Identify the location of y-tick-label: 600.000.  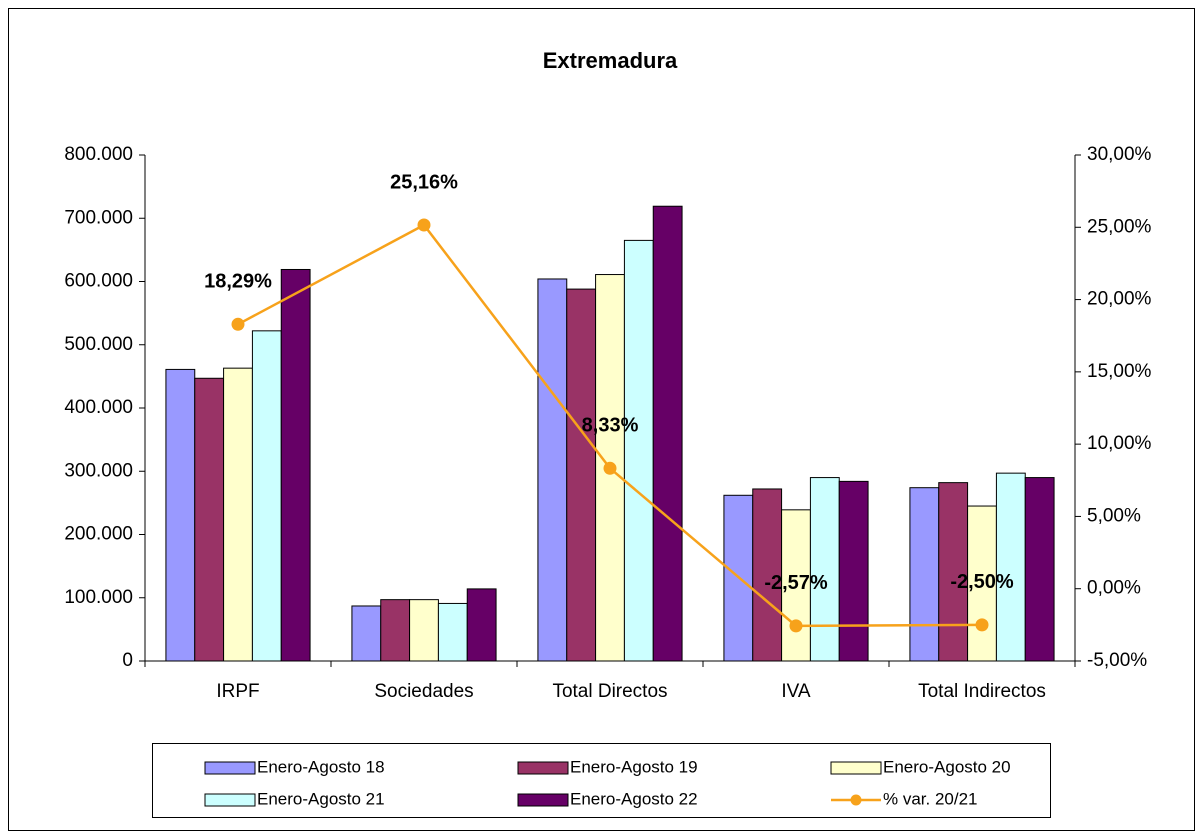
(98, 281).